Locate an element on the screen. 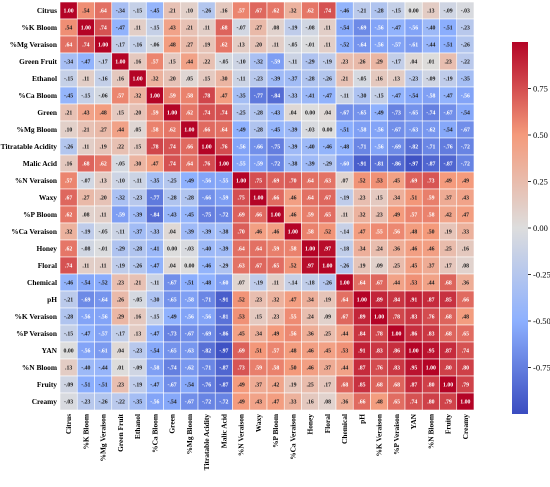 The height and width of the screenshot is (487, 550). cell-value-label: .17 is located at coordinates (327, 386).